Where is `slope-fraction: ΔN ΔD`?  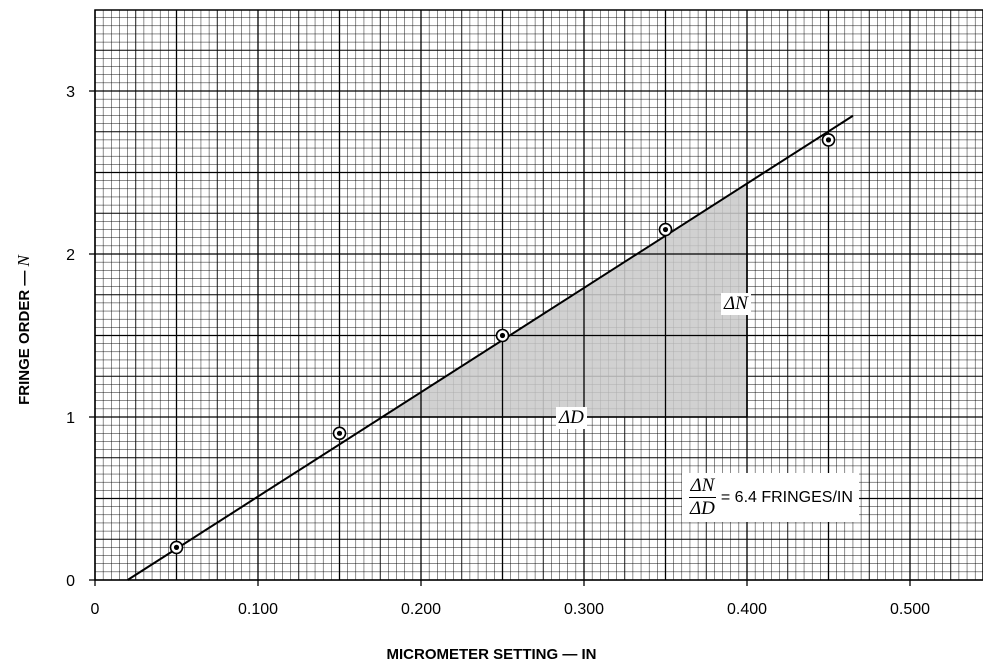
slope-fraction: ΔN ΔD is located at coordinates (702, 497).